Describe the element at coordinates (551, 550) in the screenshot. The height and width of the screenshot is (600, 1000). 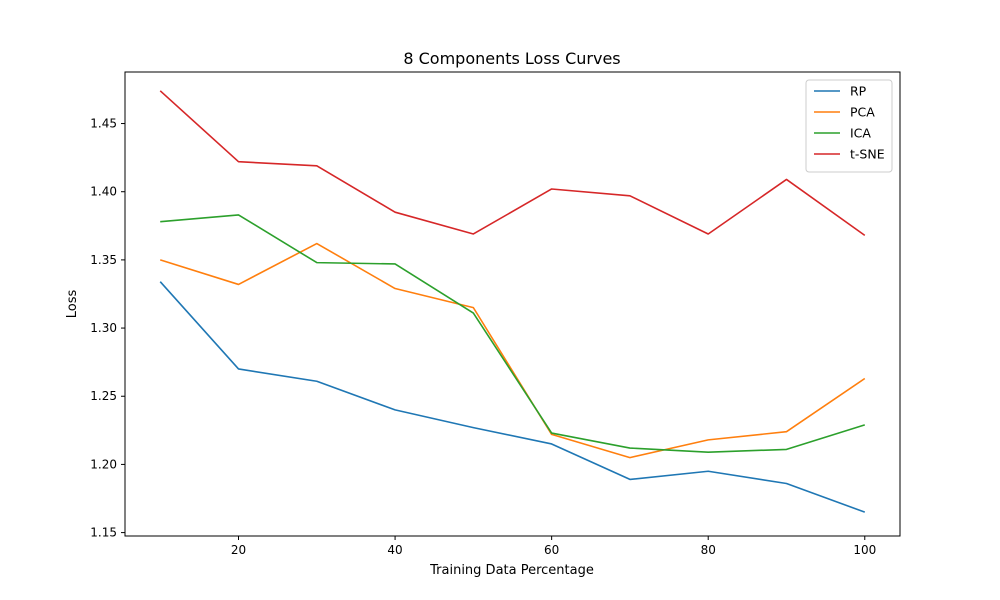
I see `x-tick-label: 60` at that location.